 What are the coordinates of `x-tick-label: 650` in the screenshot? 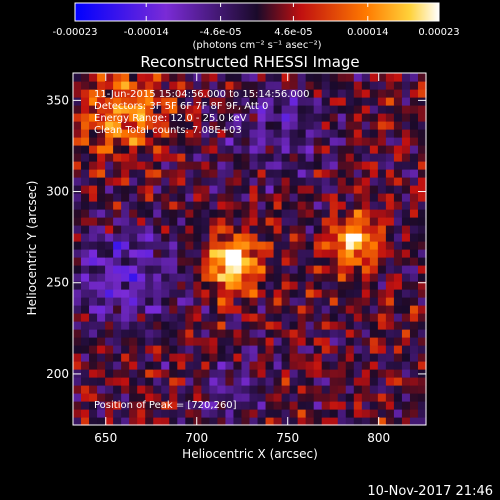 It's located at (105, 438).